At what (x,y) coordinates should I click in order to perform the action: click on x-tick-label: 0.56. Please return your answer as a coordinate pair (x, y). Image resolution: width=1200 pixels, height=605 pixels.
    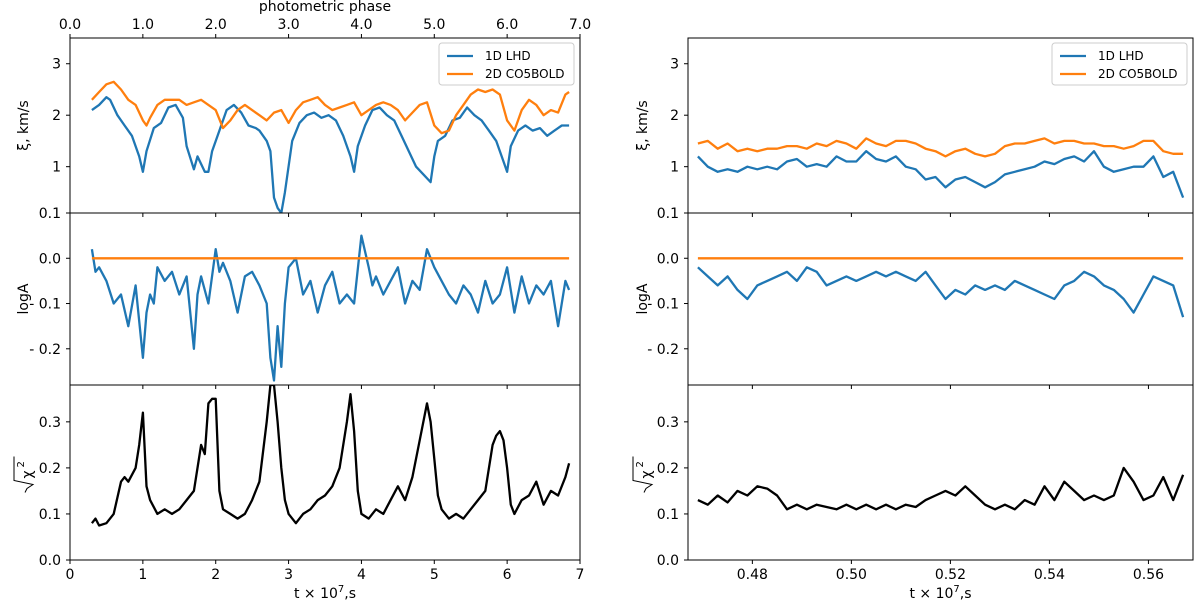
    Looking at the image, I should click on (1148, 575).